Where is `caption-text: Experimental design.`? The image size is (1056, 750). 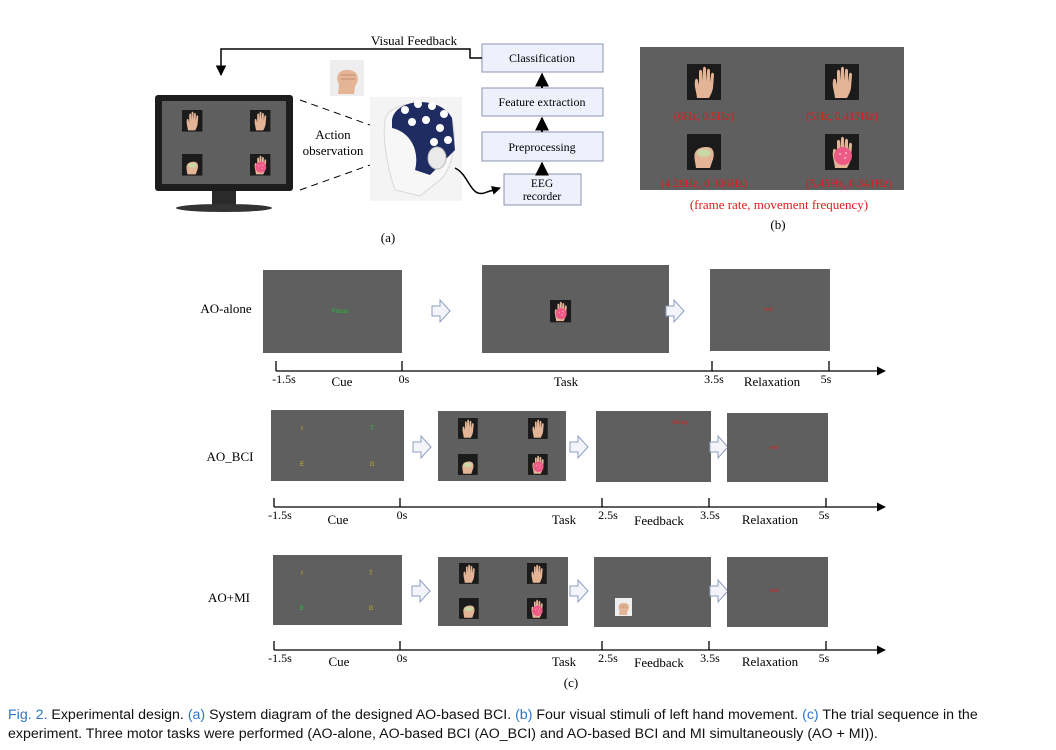 caption-text: Experimental design. is located at coordinates (117, 715).